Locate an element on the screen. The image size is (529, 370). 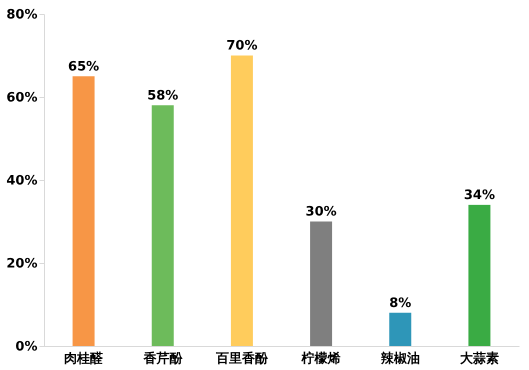
y-tick-label: 20% is located at coordinates (22, 264).